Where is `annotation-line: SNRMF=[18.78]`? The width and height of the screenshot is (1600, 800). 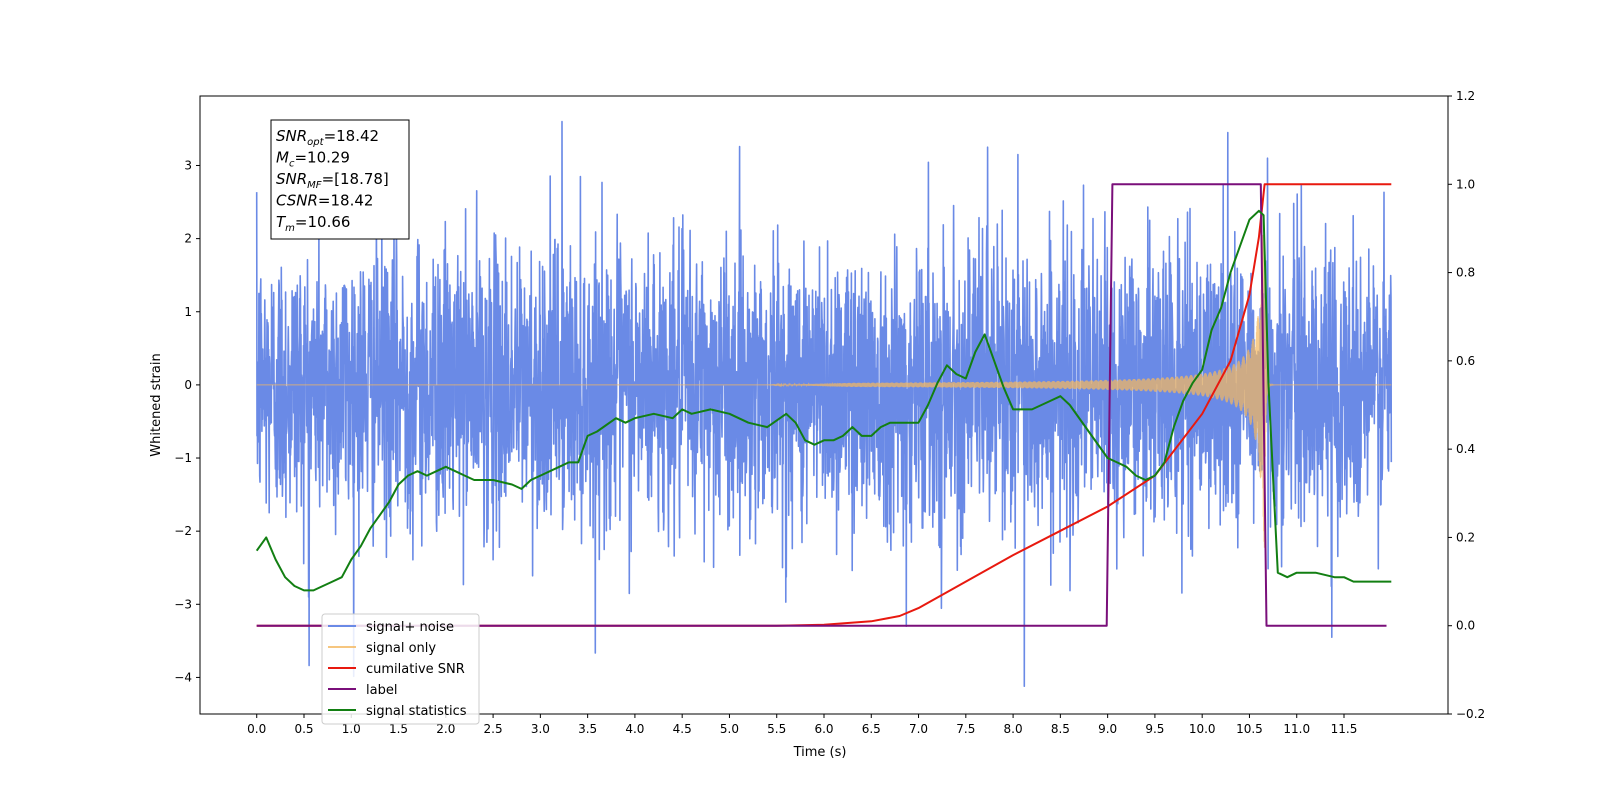 annotation-line: SNRMF=[18.78] is located at coordinates (332, 180).